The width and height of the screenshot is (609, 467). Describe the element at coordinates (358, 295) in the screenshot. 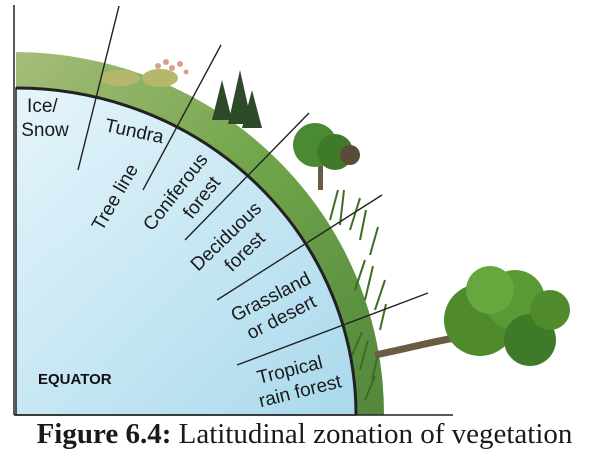

I see `grass-tufts` at that location.